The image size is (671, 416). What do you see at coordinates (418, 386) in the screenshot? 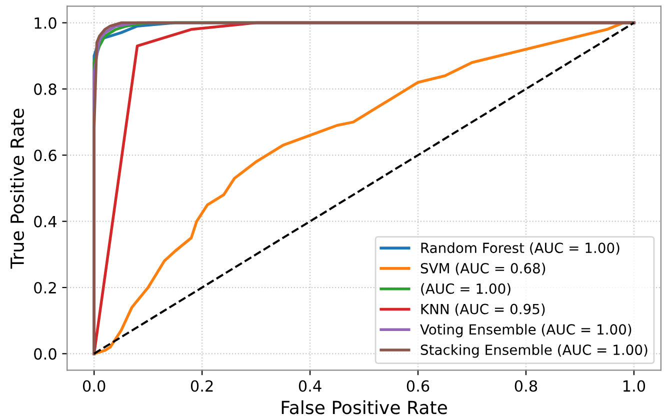
I see `x-tick-label: 0.6` at bounding box center [418, 386].